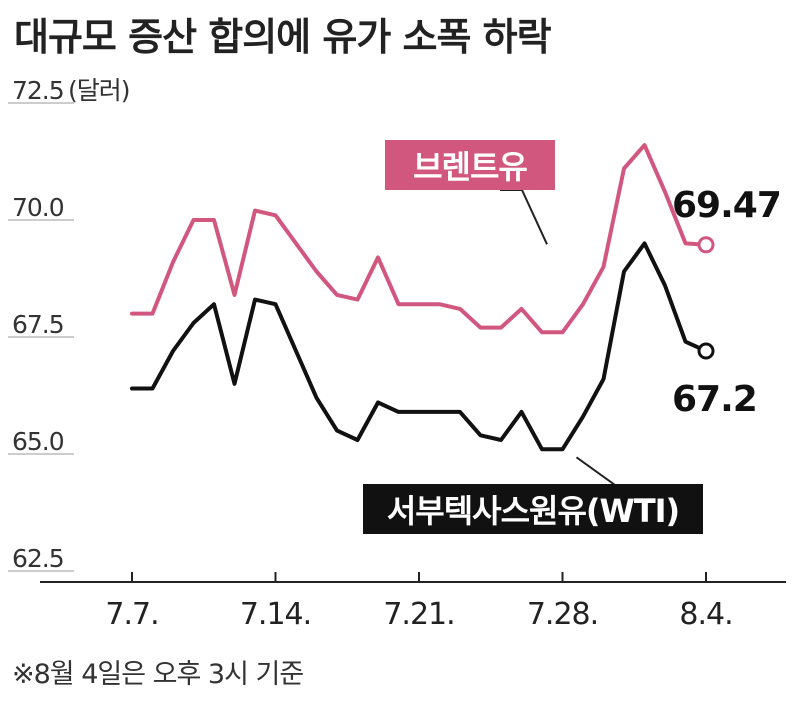 This screenshot has width=800, height=704. What do you see at coordinates (38, 558) in the screenshot?
I see `y-tick-label: 62.5` at bounding box center [38, 558].